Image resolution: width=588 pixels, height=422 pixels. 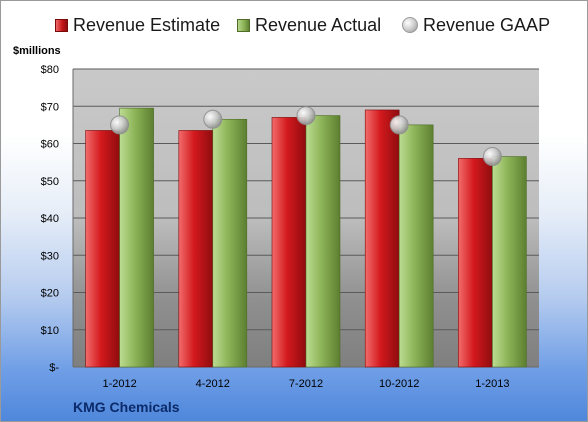 I want to click on x-tick-label: 1-2012, so click(x=119, y=384).